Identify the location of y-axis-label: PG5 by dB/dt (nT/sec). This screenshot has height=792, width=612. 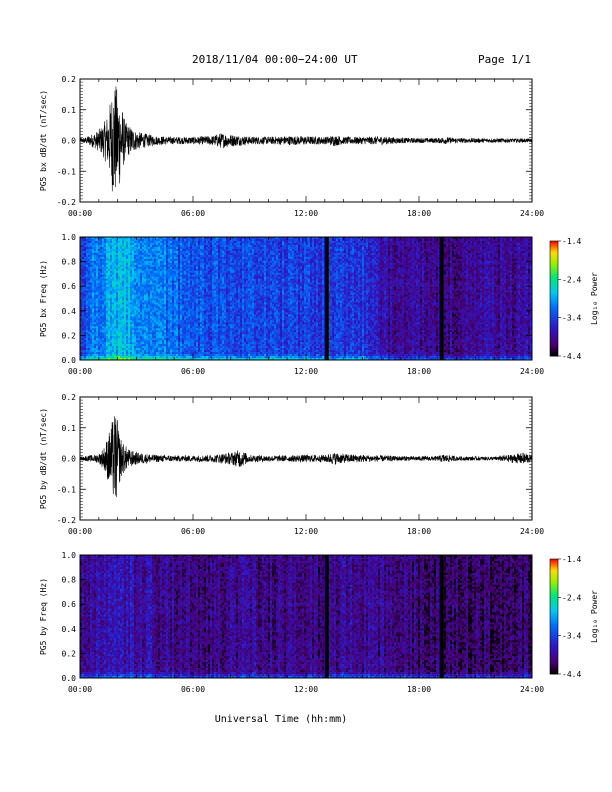
(43, 458).